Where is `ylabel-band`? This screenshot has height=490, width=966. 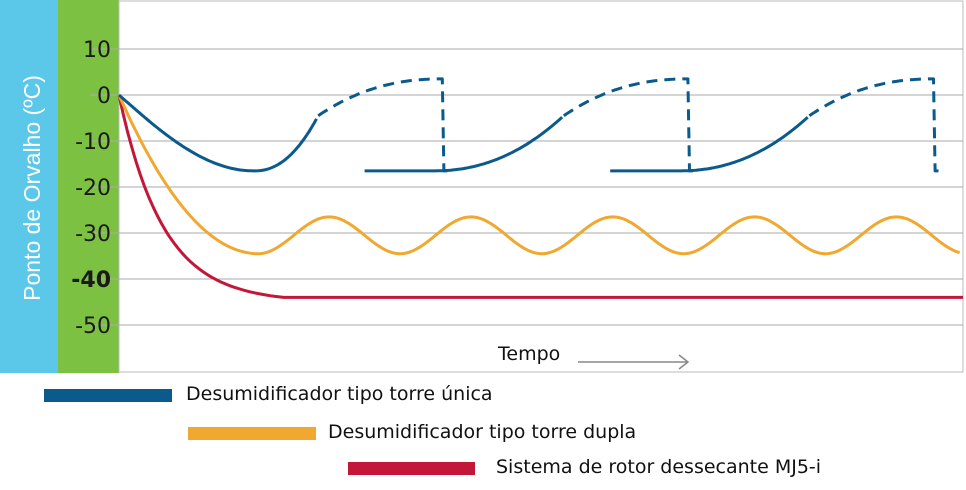
ylabel-band is located at coordinates (29, 186).